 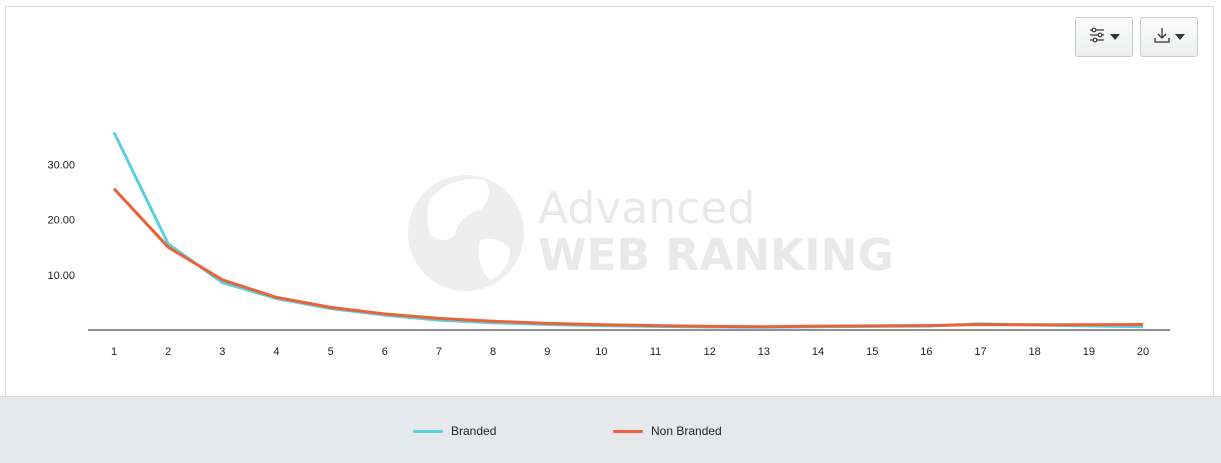 I want to click on x-tick-label: 12, so click(x=710, y=352).